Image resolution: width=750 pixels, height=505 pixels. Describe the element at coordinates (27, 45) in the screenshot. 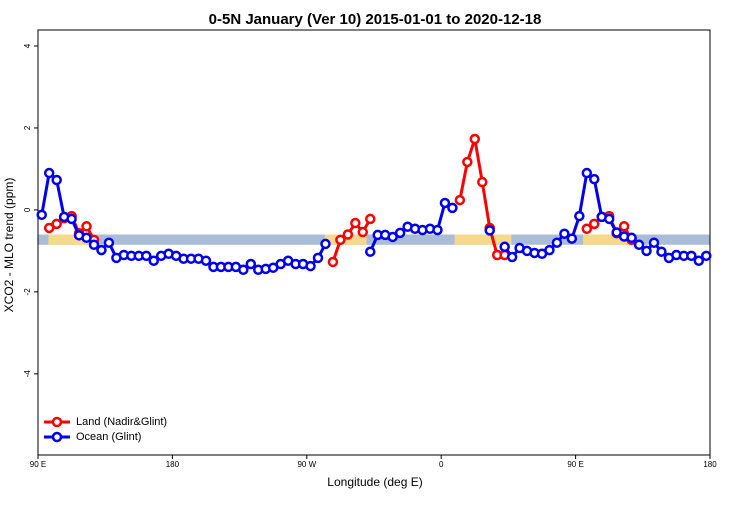

I see `y-tick-label: 4` at that location.